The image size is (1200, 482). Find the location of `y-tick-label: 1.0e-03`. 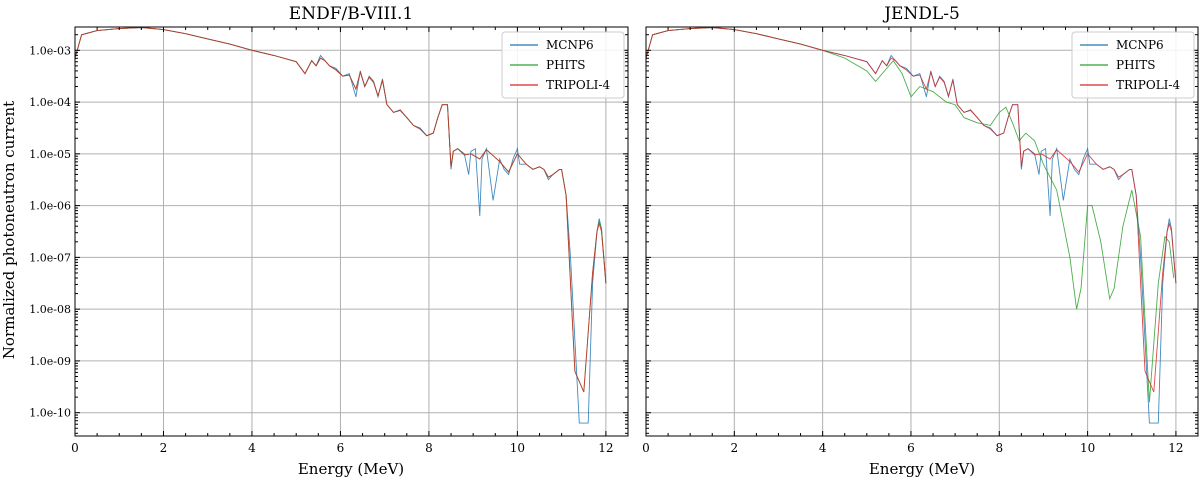

y-tick-label: 1.0e-03 is located at coordinates (50, 50).